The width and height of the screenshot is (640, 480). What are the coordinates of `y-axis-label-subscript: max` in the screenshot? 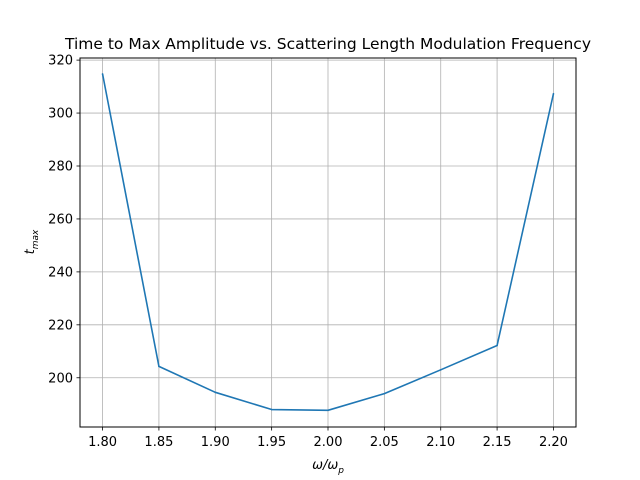 It's located at (36, 239).